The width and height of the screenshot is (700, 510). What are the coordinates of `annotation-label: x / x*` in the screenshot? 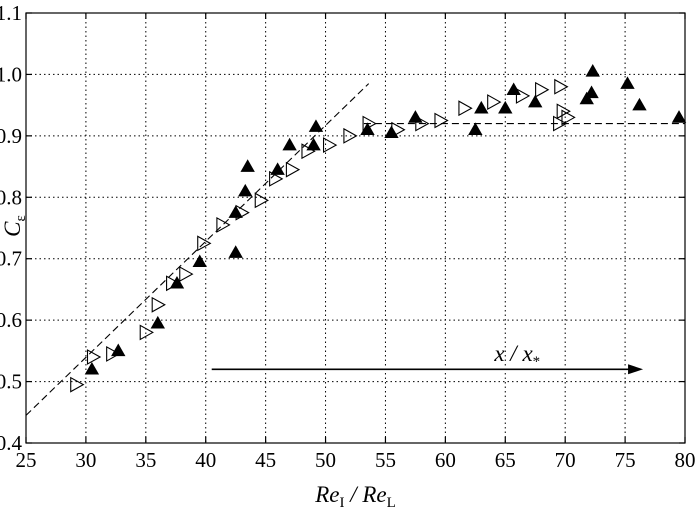 It's located at (516, 355).